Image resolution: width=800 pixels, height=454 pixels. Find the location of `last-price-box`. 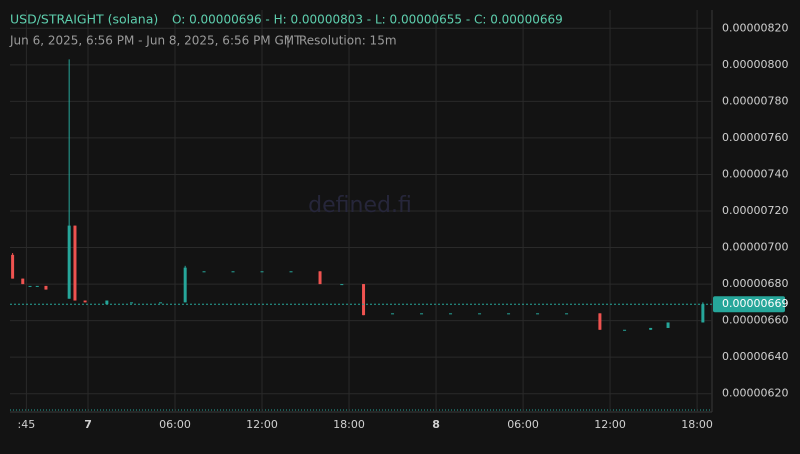

last-price-box is located at coordinates (749, 304).